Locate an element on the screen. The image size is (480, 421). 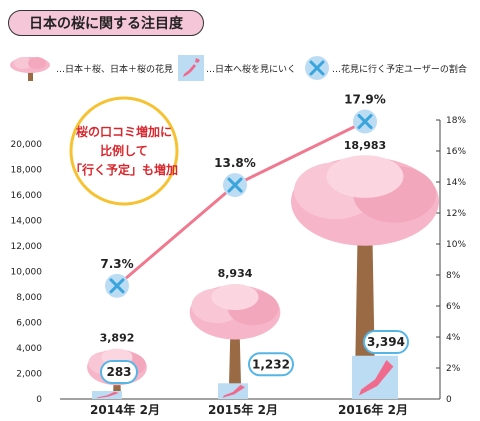
chart-title: 日本の桜に関する注目度 is located at coordinates (106, 23).